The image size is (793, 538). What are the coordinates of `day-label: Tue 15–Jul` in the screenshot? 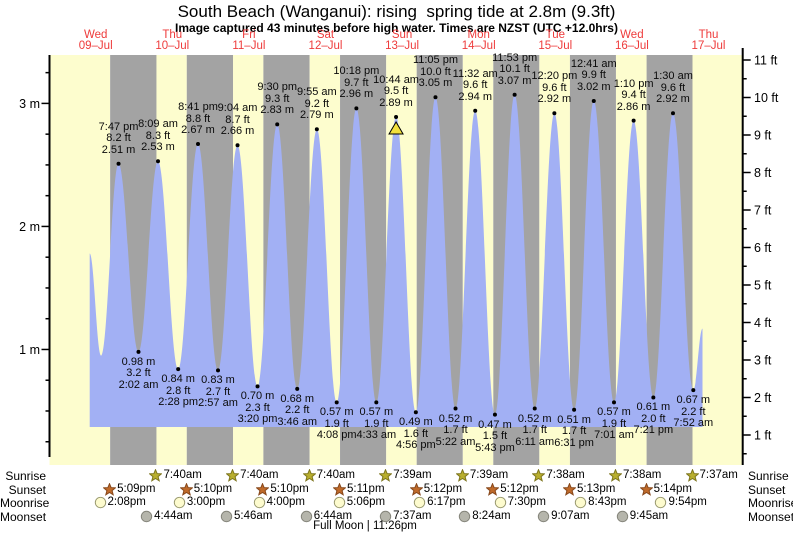 It's located at (555, 40).